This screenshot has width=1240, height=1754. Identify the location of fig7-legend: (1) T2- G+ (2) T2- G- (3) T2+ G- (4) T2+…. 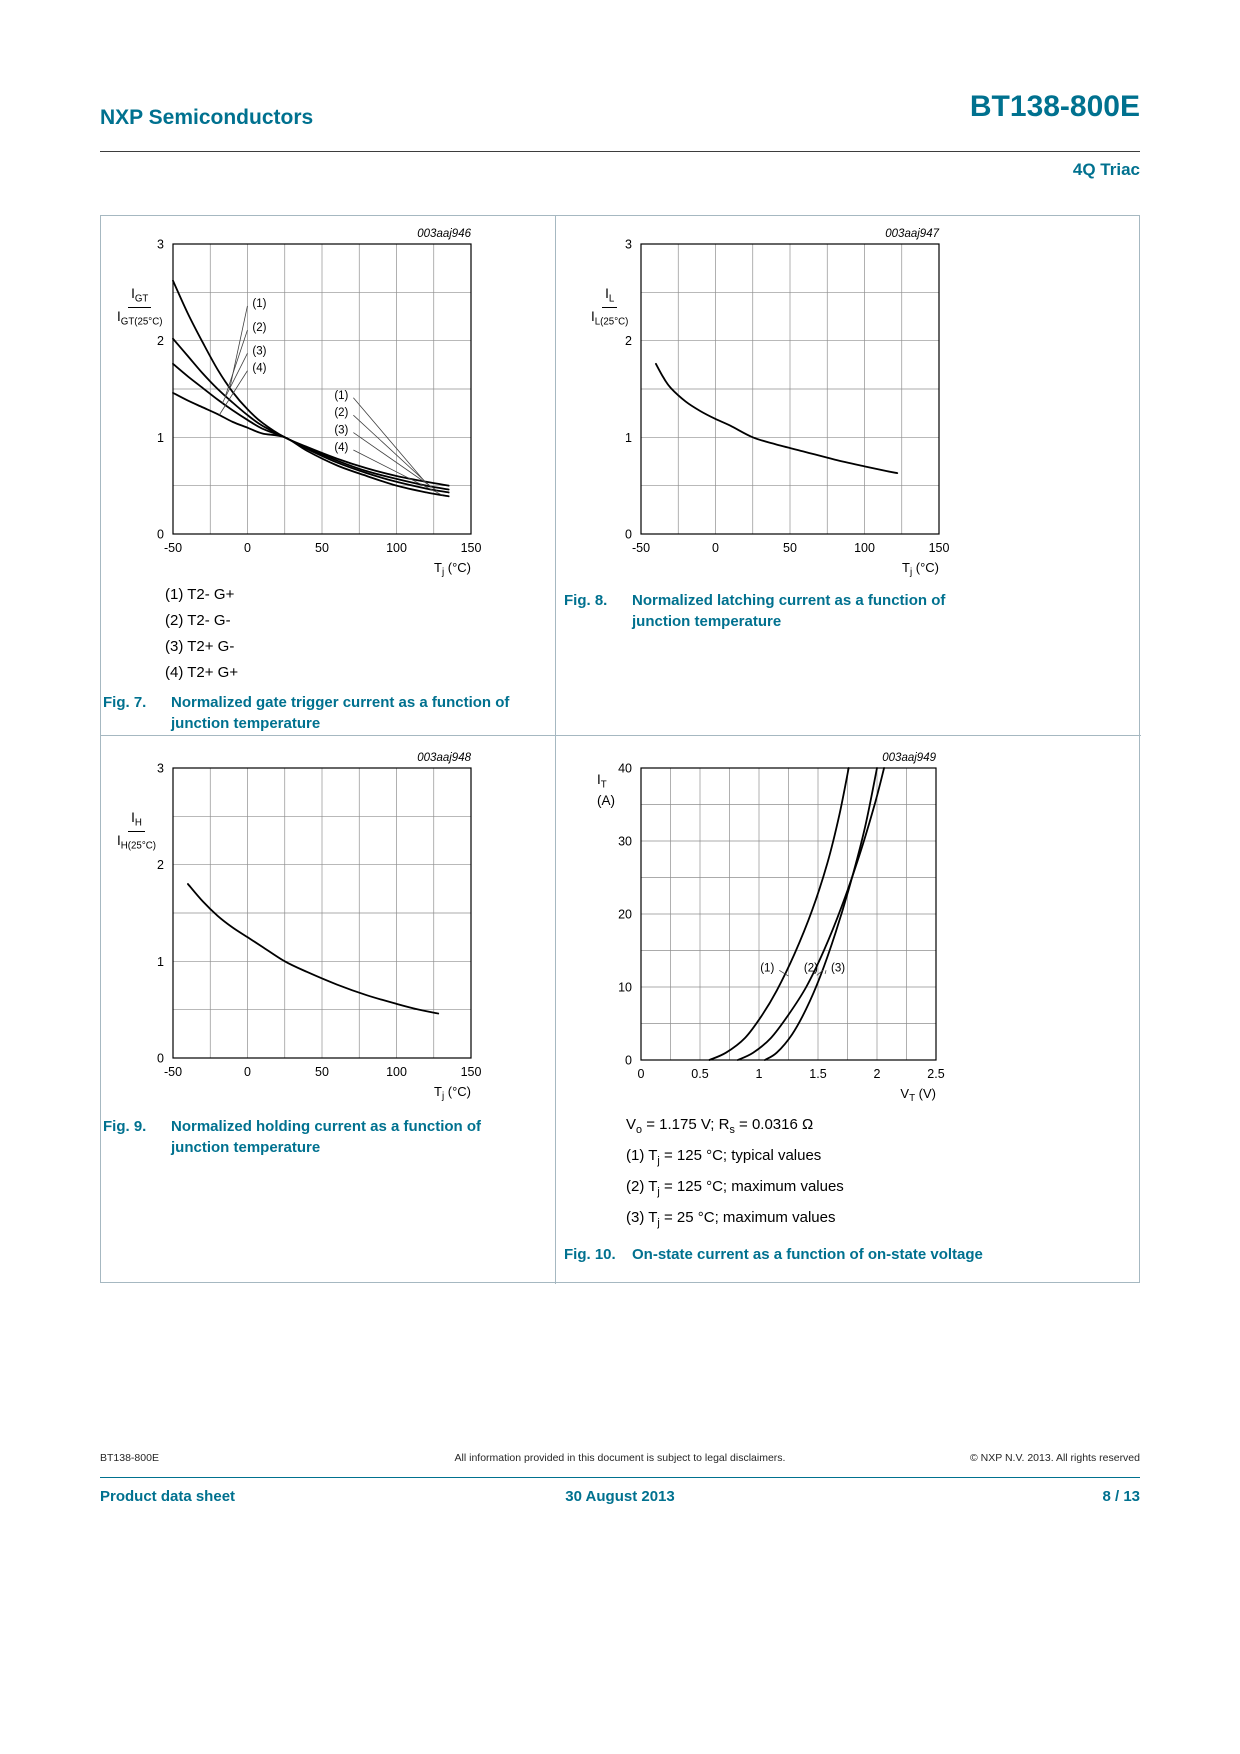
(360, 634).